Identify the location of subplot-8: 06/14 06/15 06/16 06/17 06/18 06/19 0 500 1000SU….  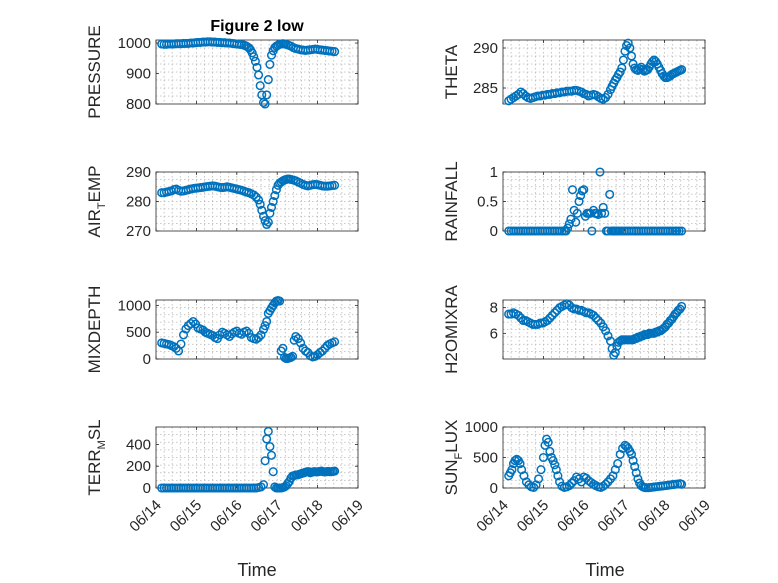
(578, 477).